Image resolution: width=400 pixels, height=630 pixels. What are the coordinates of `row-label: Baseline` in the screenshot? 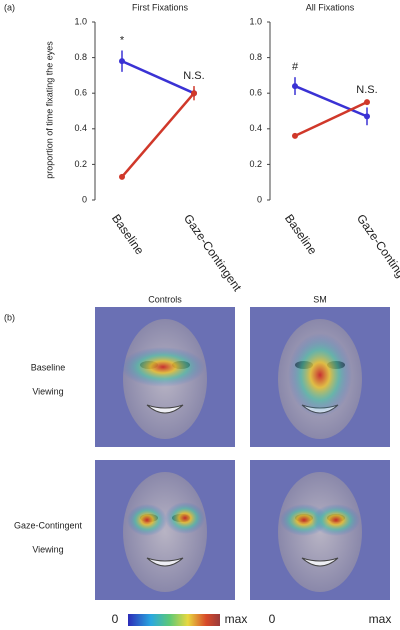 It's located at (48, 367).